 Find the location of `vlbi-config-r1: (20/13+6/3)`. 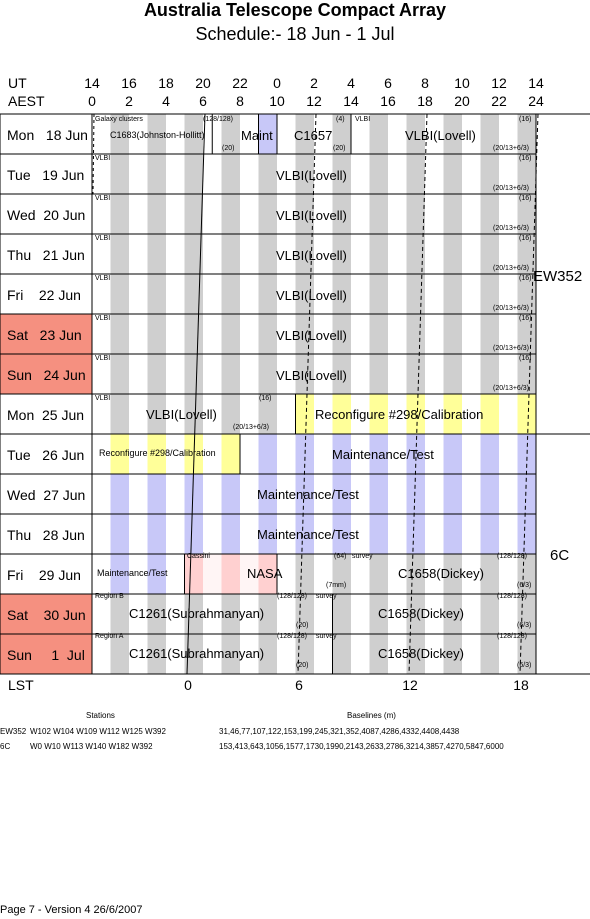

vlbi-config-r1: (20/13+6/3) is located at coordinates (511, 188).